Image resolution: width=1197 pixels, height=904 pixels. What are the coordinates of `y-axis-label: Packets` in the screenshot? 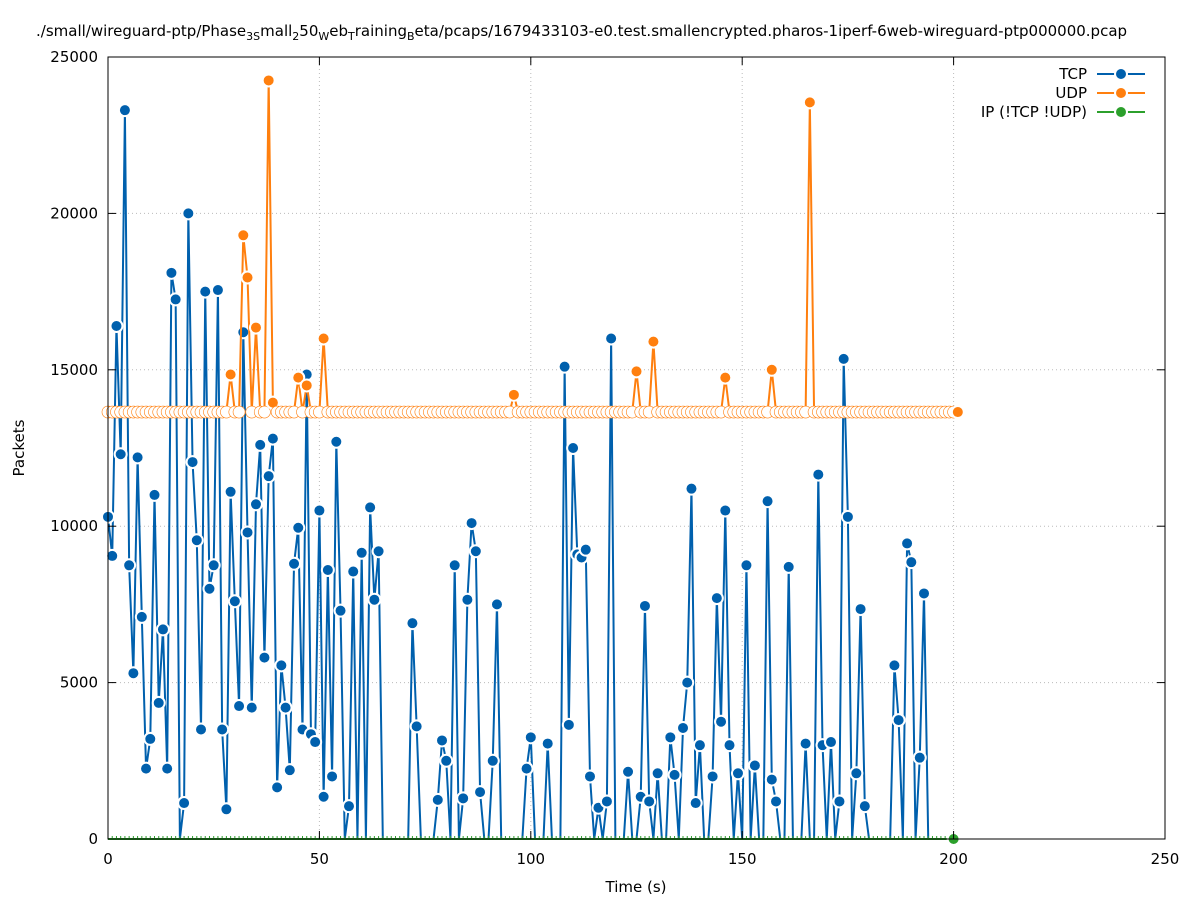 It's located at (19, 447).